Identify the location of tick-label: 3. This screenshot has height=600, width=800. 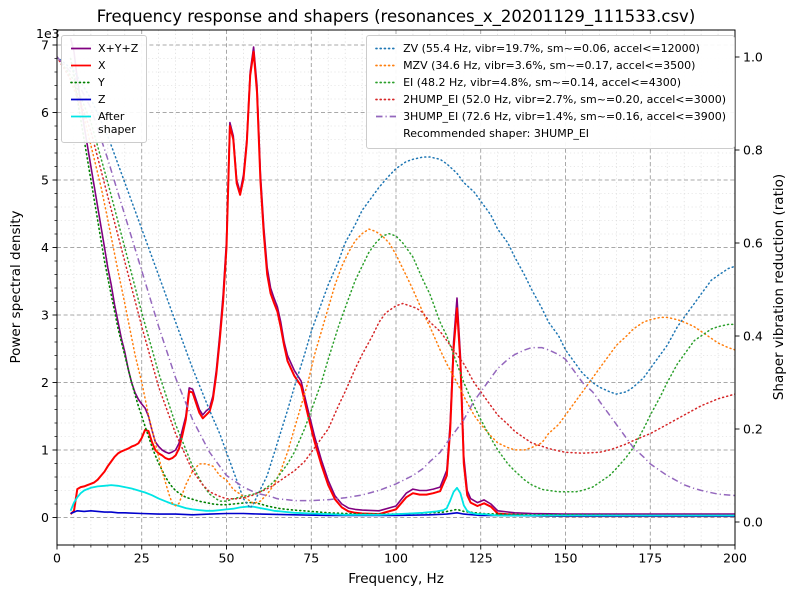
(45, 314).